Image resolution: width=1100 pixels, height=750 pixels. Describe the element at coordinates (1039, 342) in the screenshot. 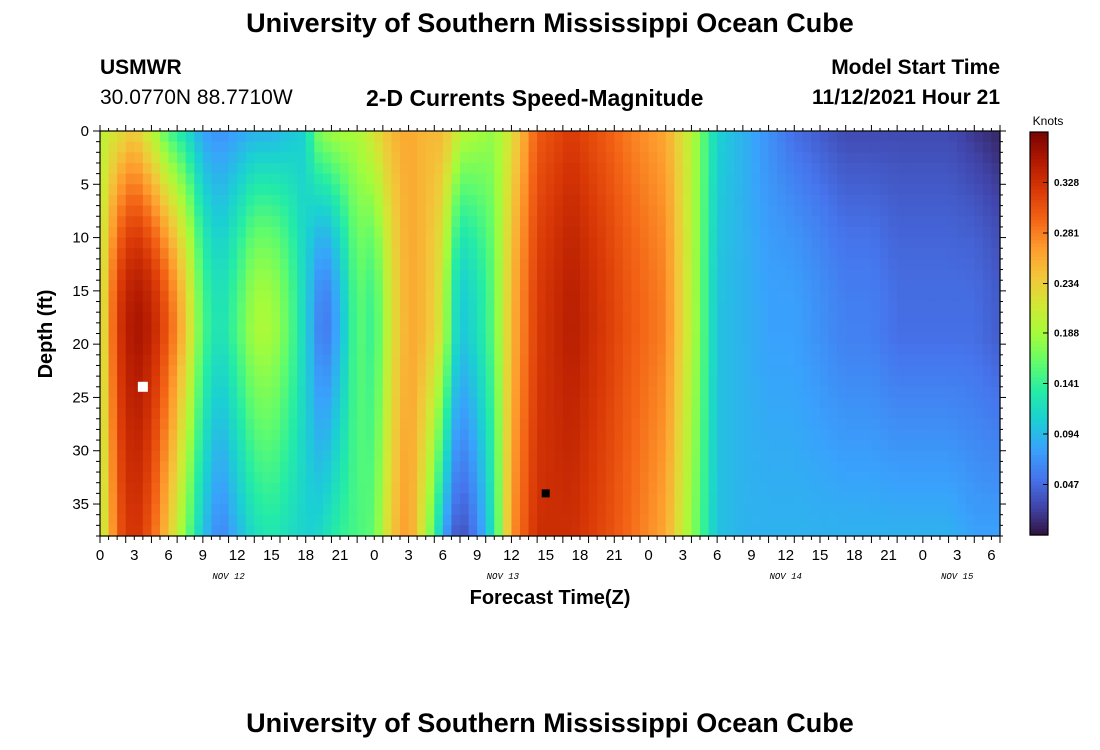

I see `colorbar-swatch` at that location.